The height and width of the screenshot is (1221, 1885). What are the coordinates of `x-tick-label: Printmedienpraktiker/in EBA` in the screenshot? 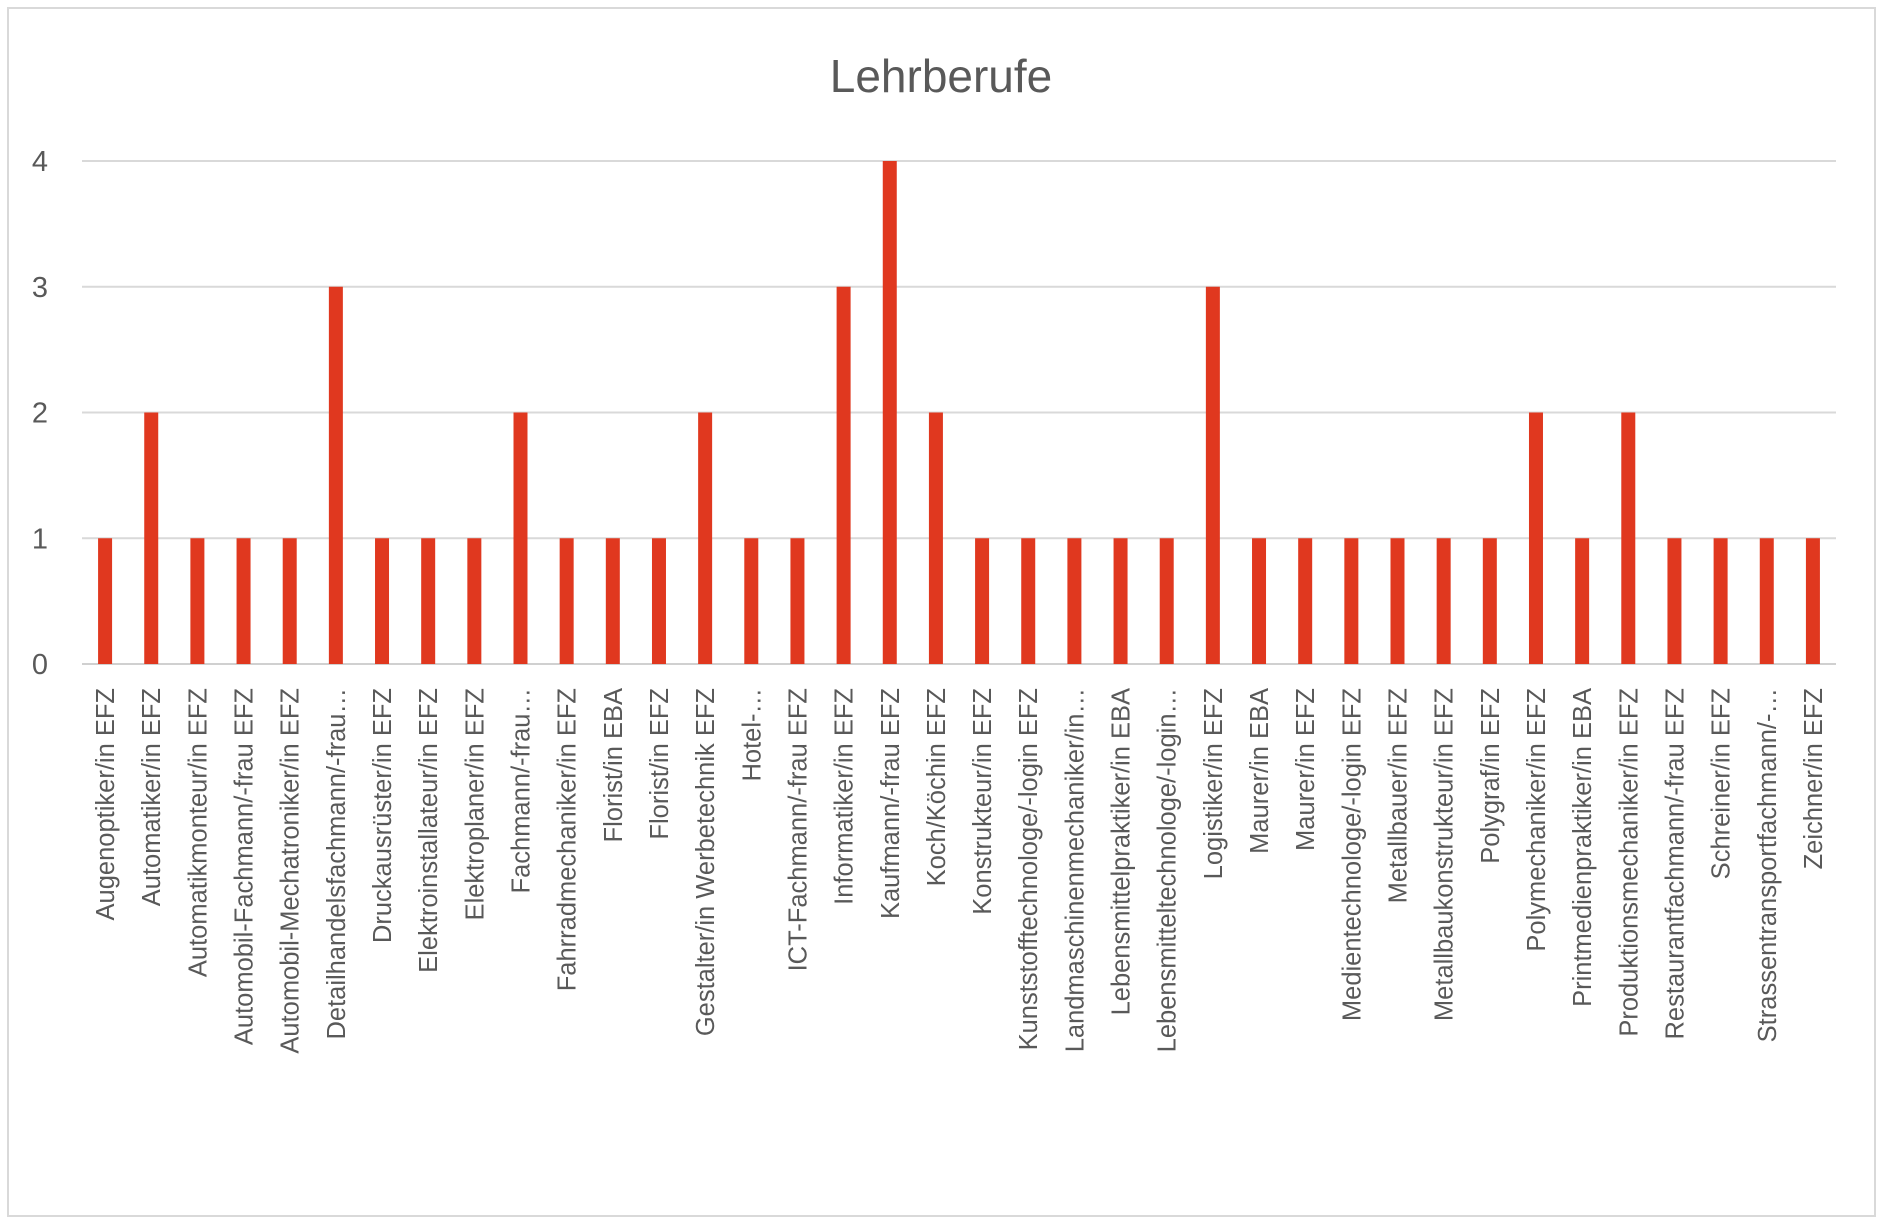 It's located at (1583, 847).